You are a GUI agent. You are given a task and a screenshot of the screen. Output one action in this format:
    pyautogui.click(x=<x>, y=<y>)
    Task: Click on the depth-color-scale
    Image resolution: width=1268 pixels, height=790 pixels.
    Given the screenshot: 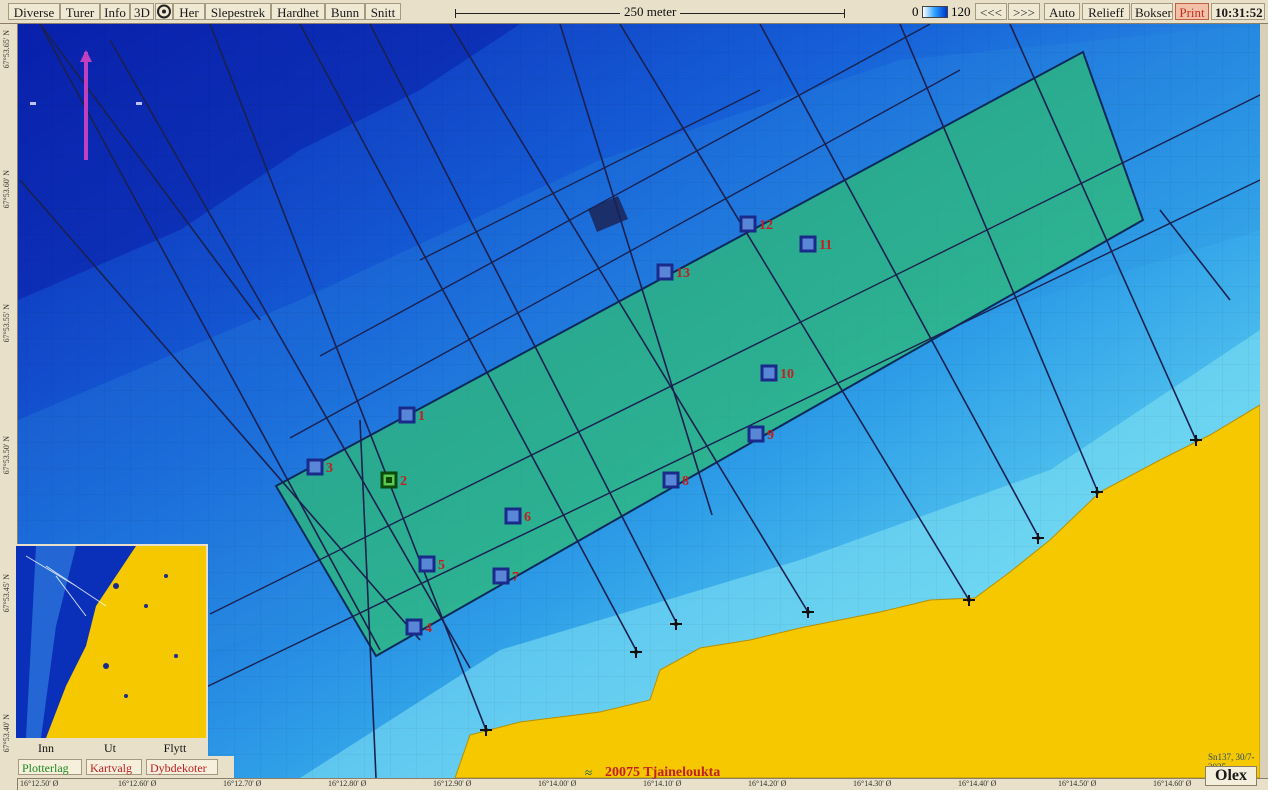 What is the action you would take?
    pyautogui.click(x=935, y=12)
    